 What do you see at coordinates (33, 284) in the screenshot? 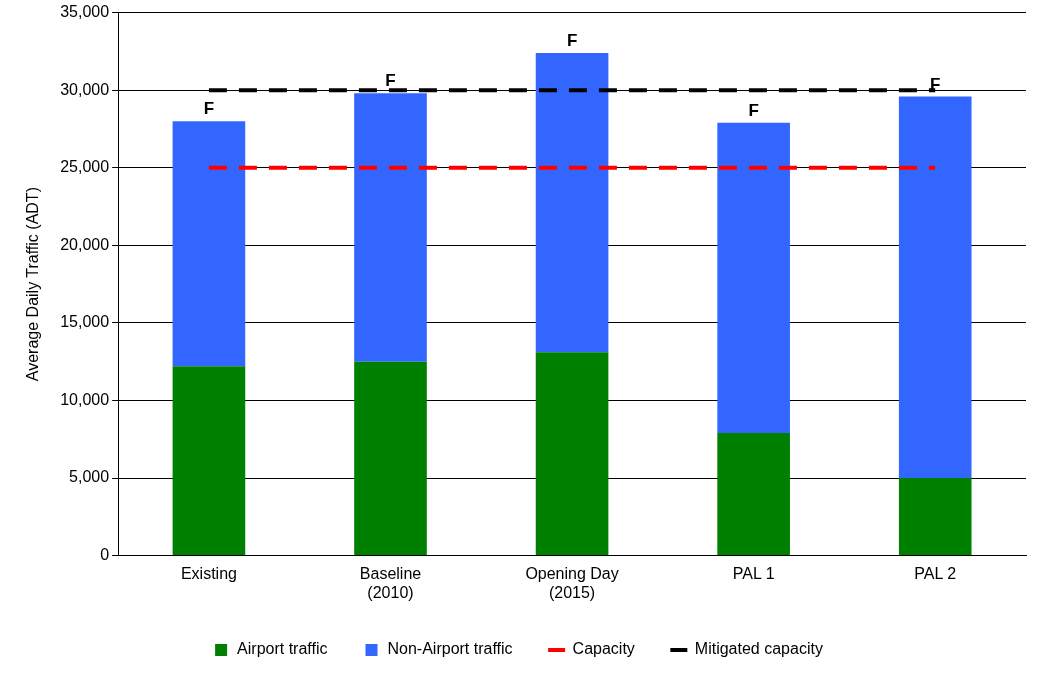
I see `y-axis-title: Average Daily Traffic (ADT)` at bounding box center [33, 284].